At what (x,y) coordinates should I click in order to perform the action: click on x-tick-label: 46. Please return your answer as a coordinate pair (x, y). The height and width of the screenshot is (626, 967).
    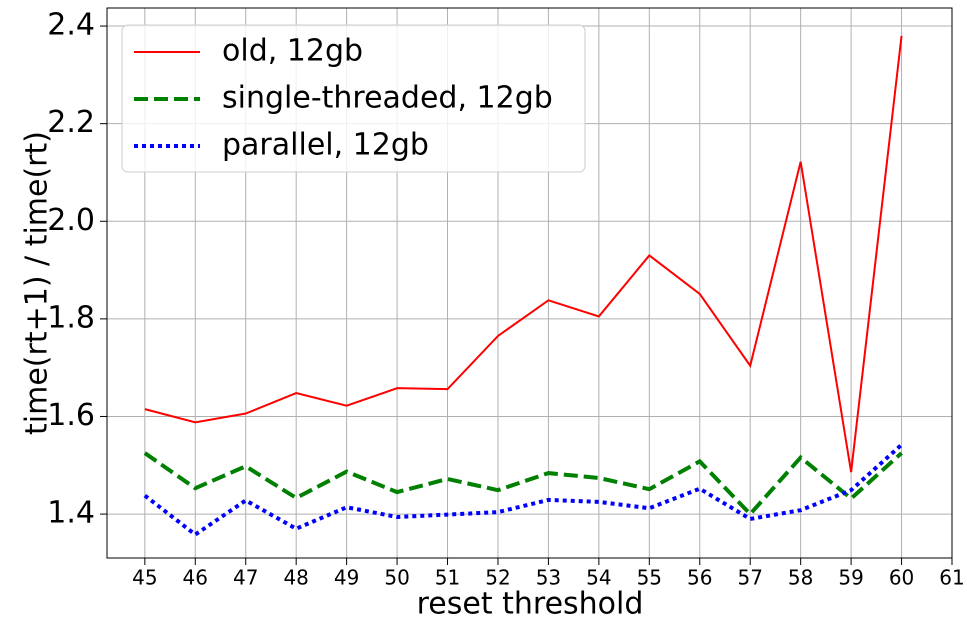
    Looking at the image, I should click on (195, 578).